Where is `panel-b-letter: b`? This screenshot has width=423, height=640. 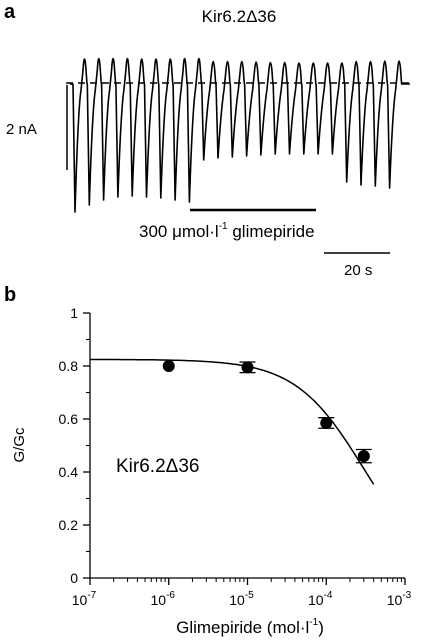 panel-b-letter: b is located at coordinates (10, 295).